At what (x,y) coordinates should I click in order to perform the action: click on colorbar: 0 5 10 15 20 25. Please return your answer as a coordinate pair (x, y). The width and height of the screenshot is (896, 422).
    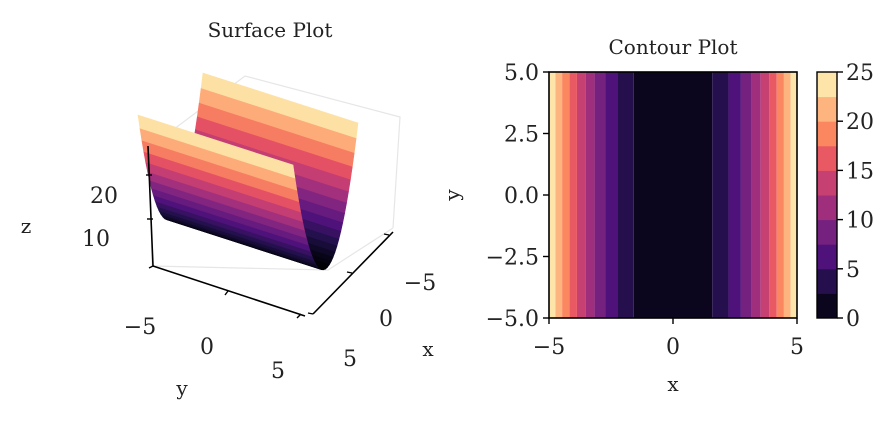
    Looking at the image, I should click on (845, 196).